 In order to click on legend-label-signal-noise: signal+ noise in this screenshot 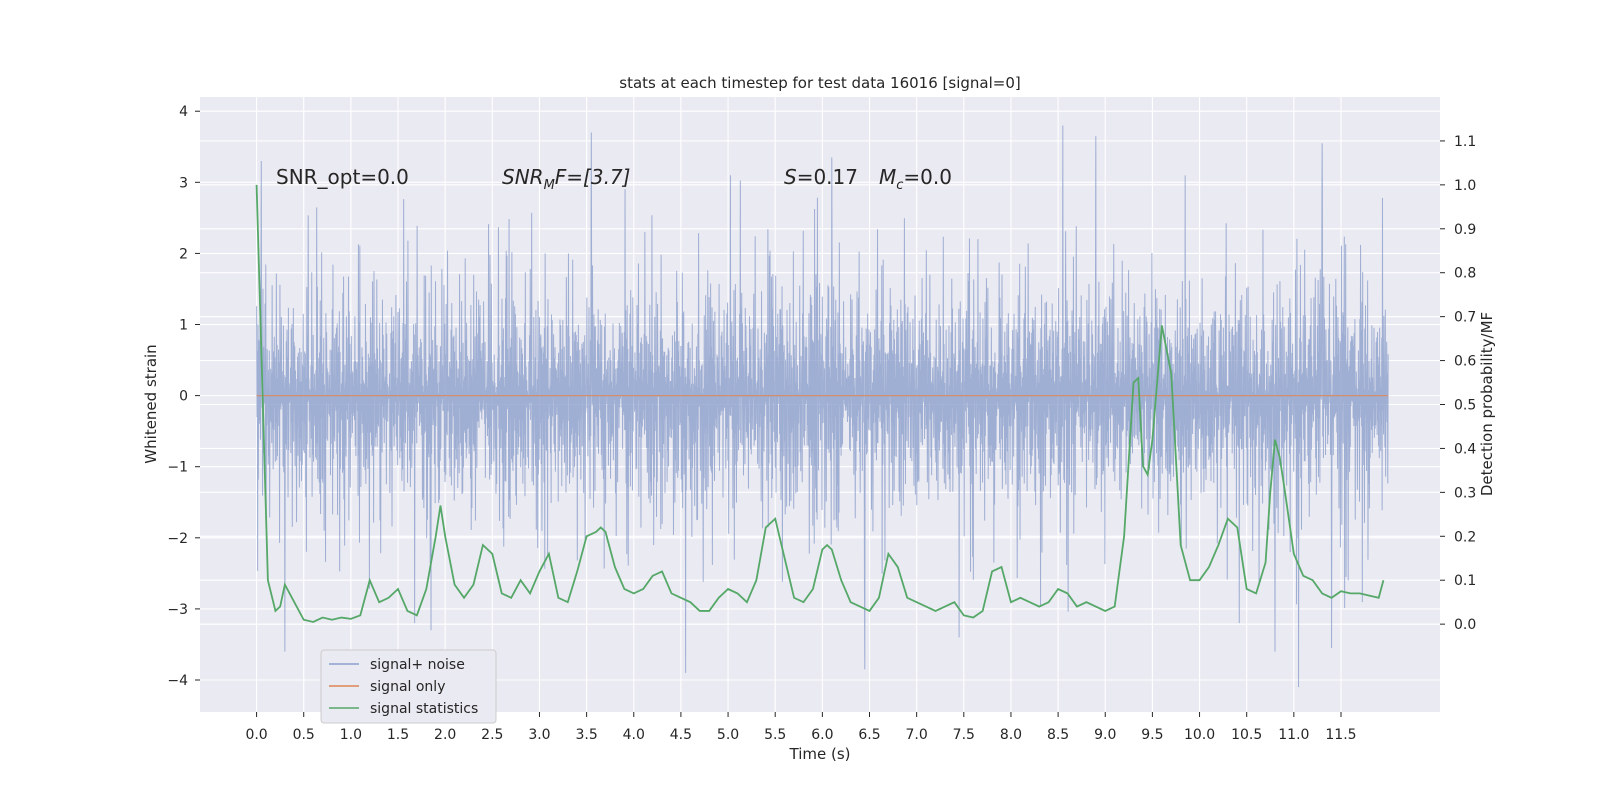, I will do `click(417, 665)`.